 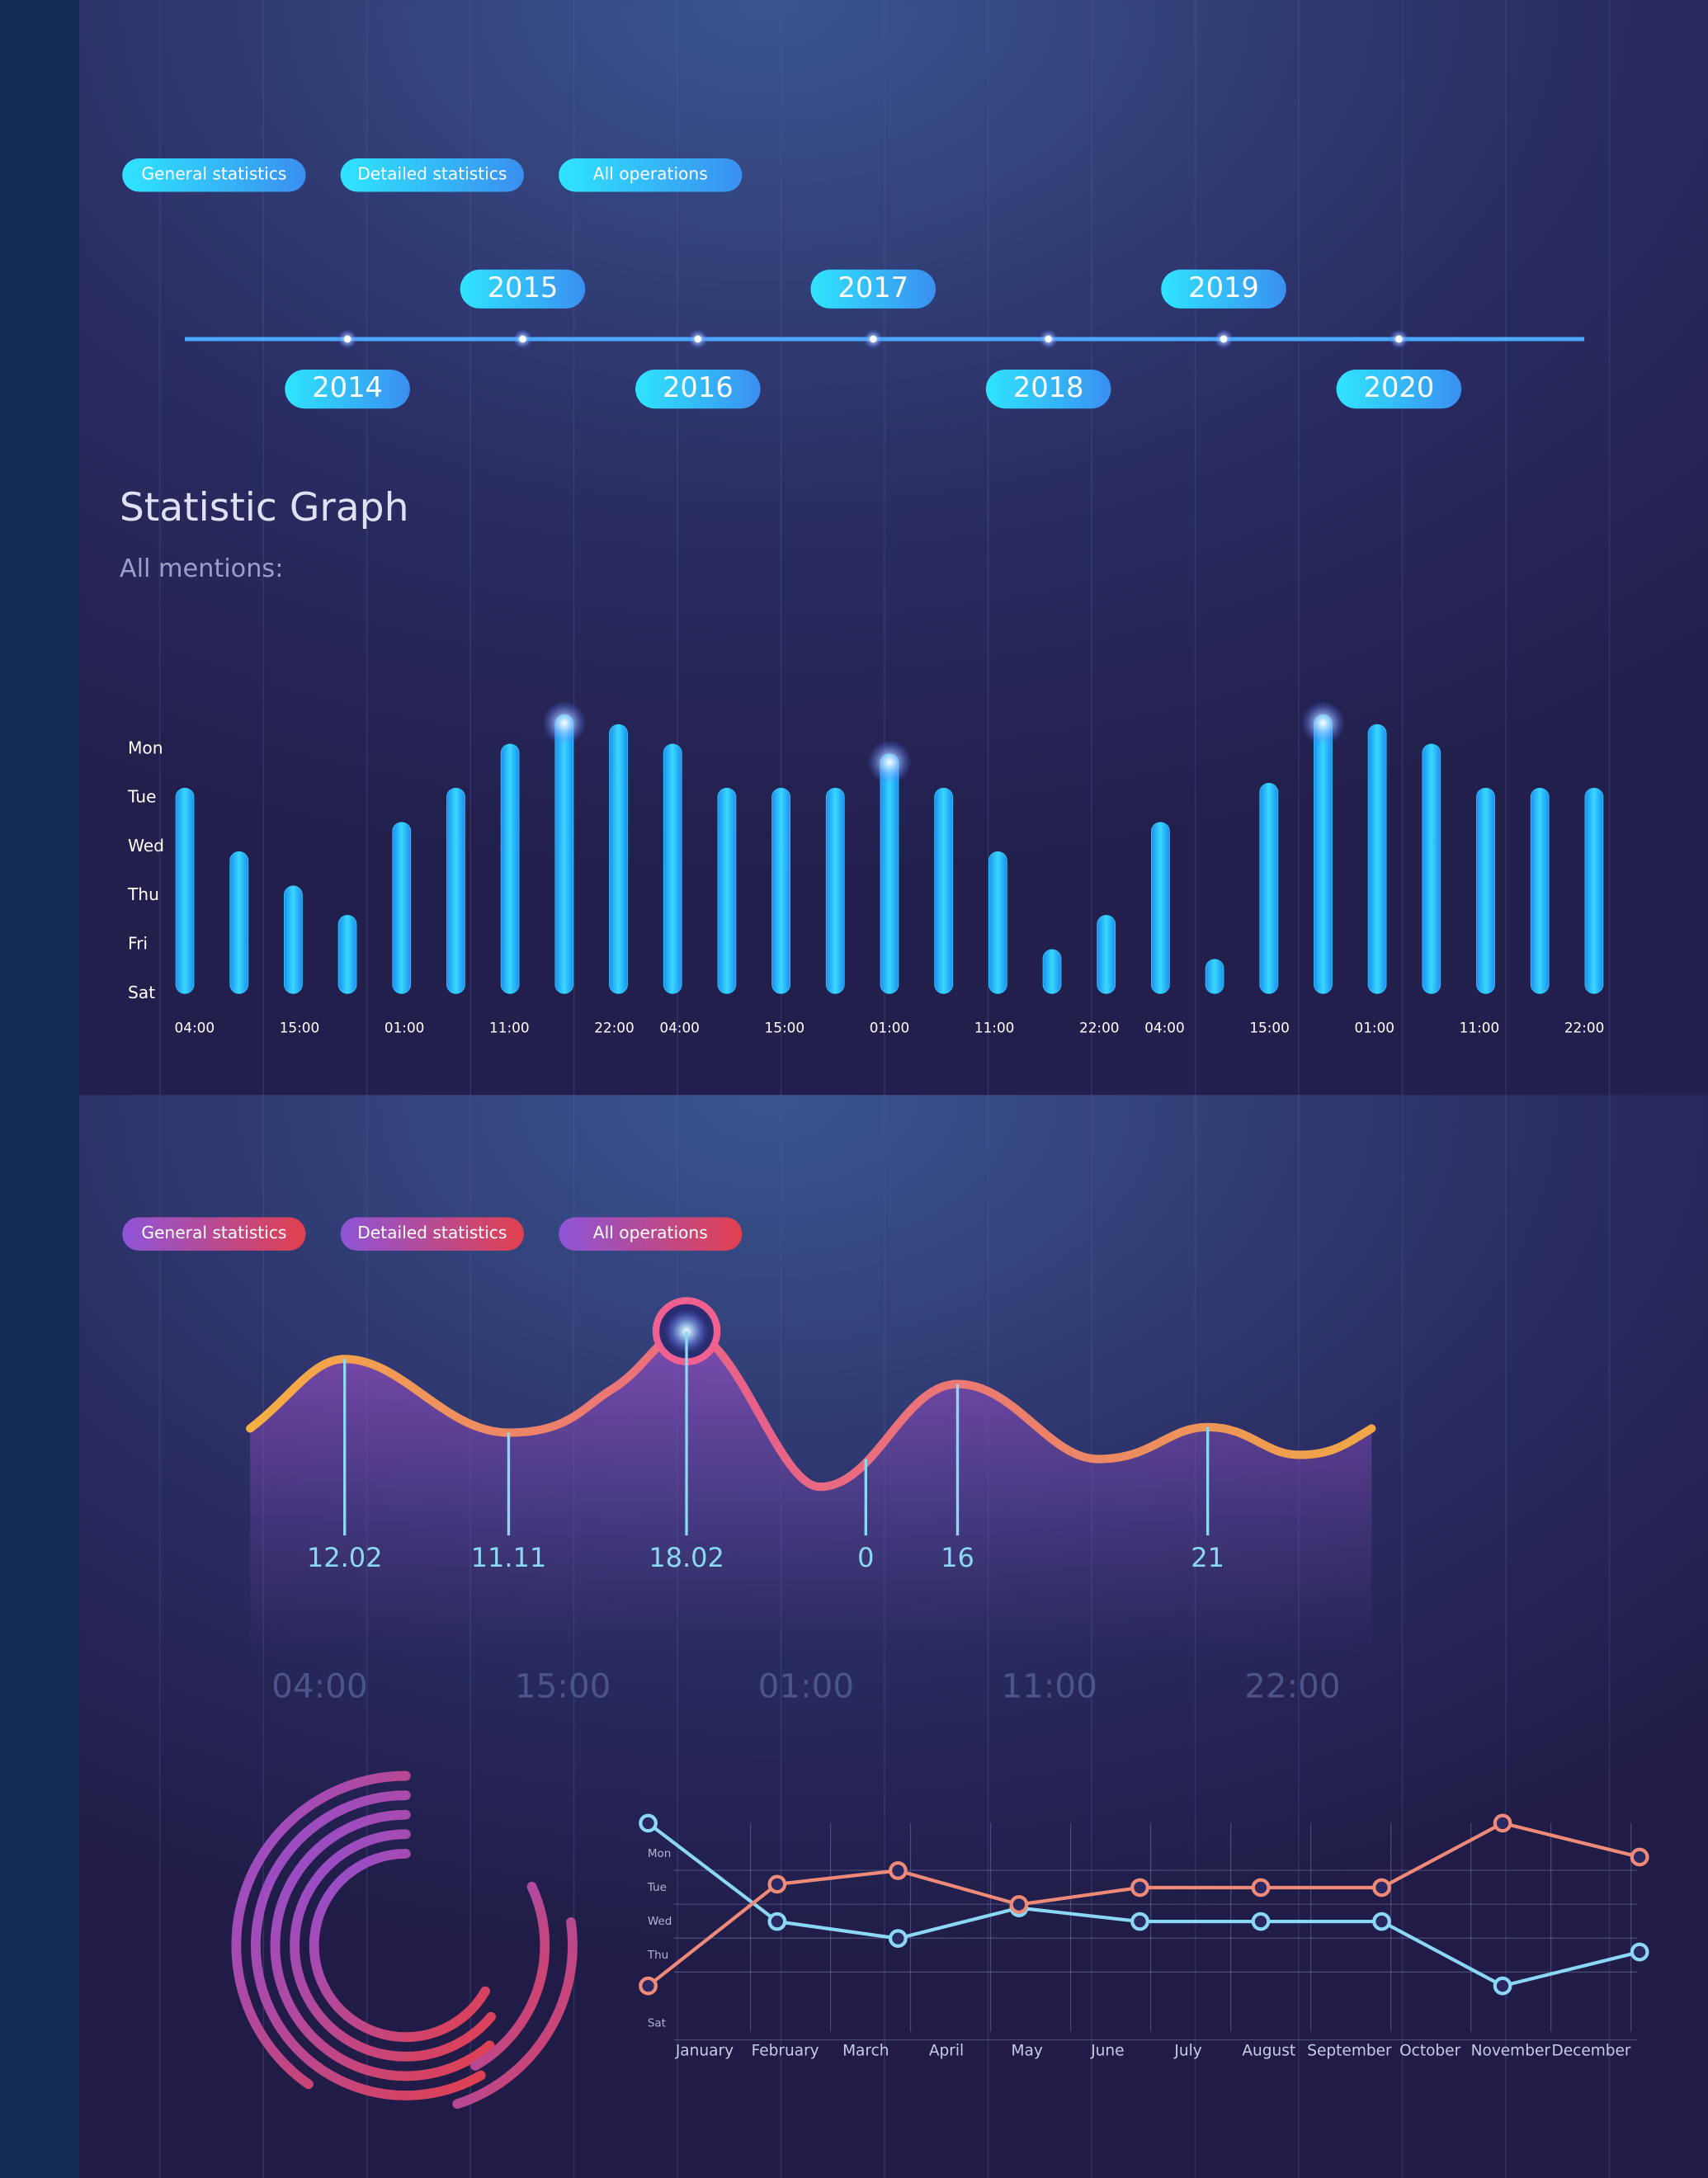 I want to click on annotation: 18.02, so click(x=686, y=1557).